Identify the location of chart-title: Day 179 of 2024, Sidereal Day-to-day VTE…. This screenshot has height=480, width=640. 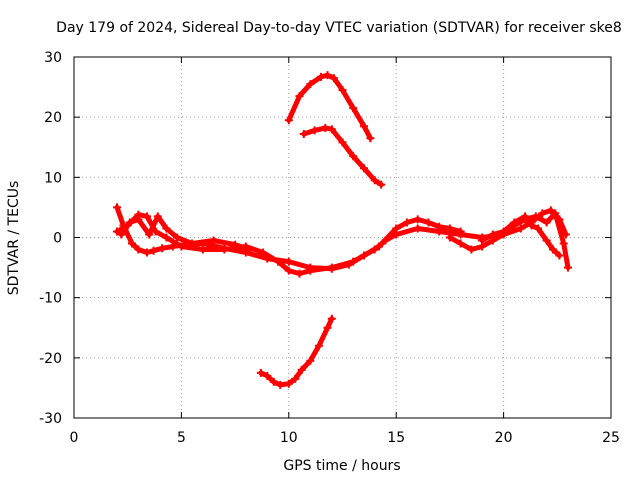
(339, 28).